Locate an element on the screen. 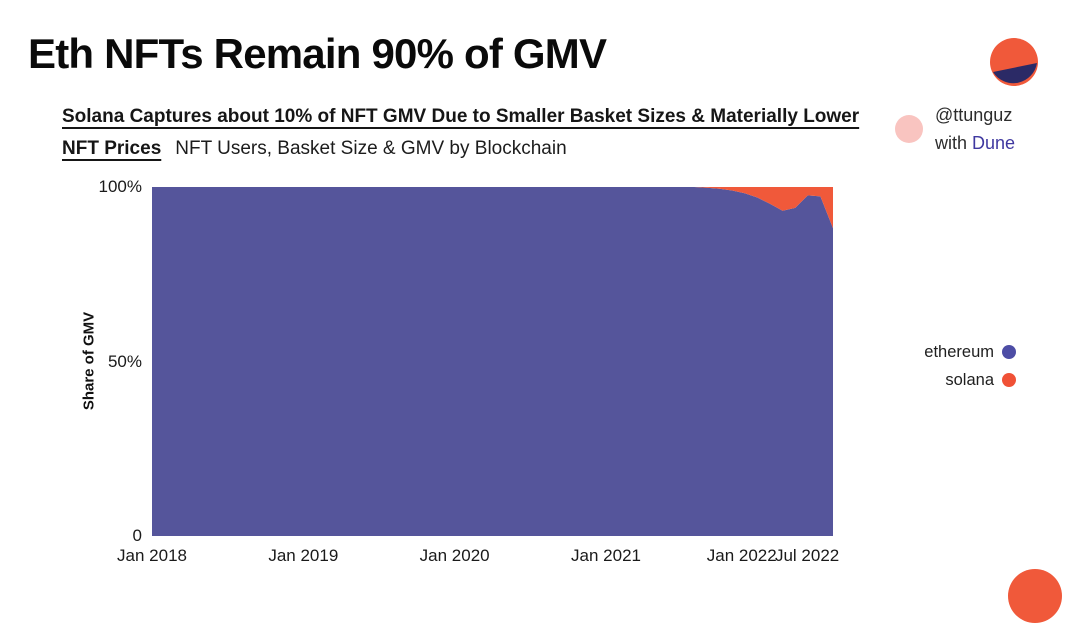  x-tick-label: Jan 2020 is located at coordinates (454, 555).